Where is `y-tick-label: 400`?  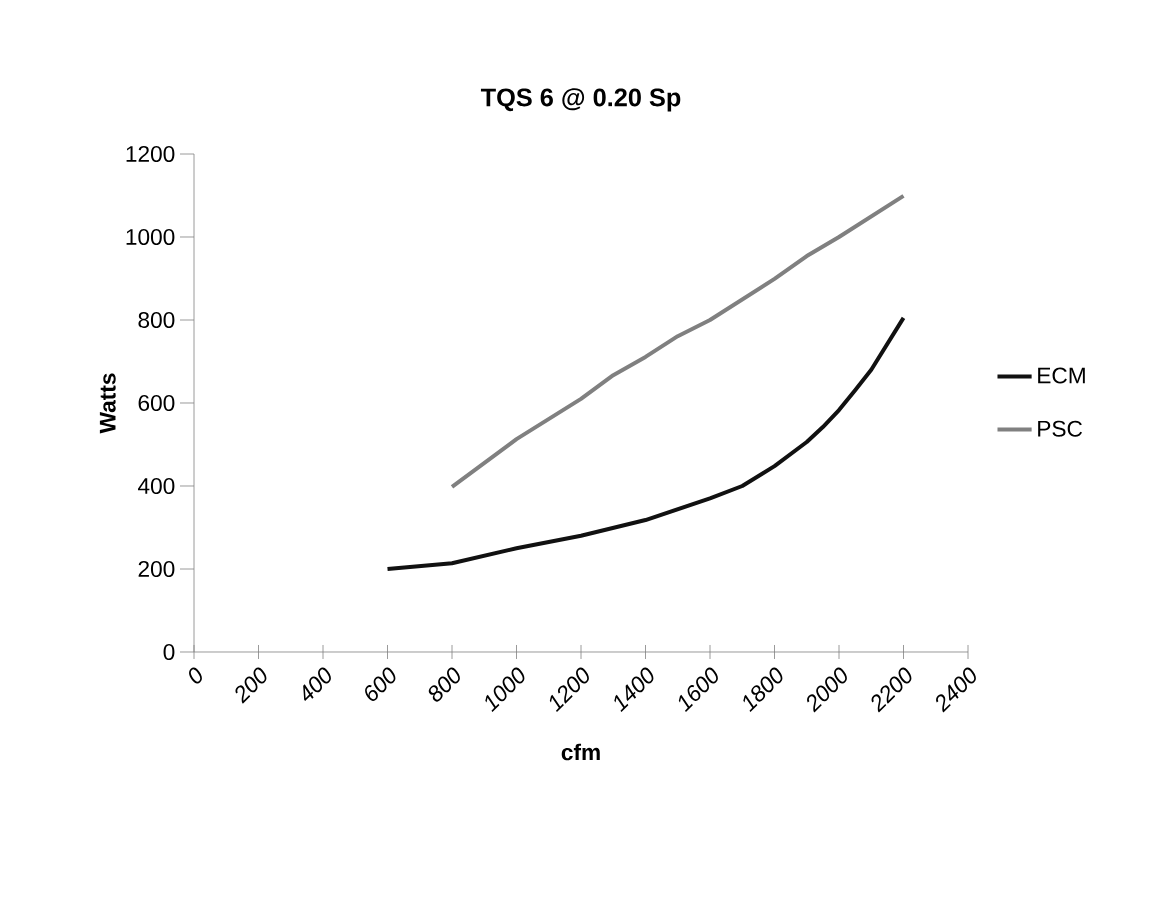
y-tick-label: 400 is located at coordinates (156, 486).